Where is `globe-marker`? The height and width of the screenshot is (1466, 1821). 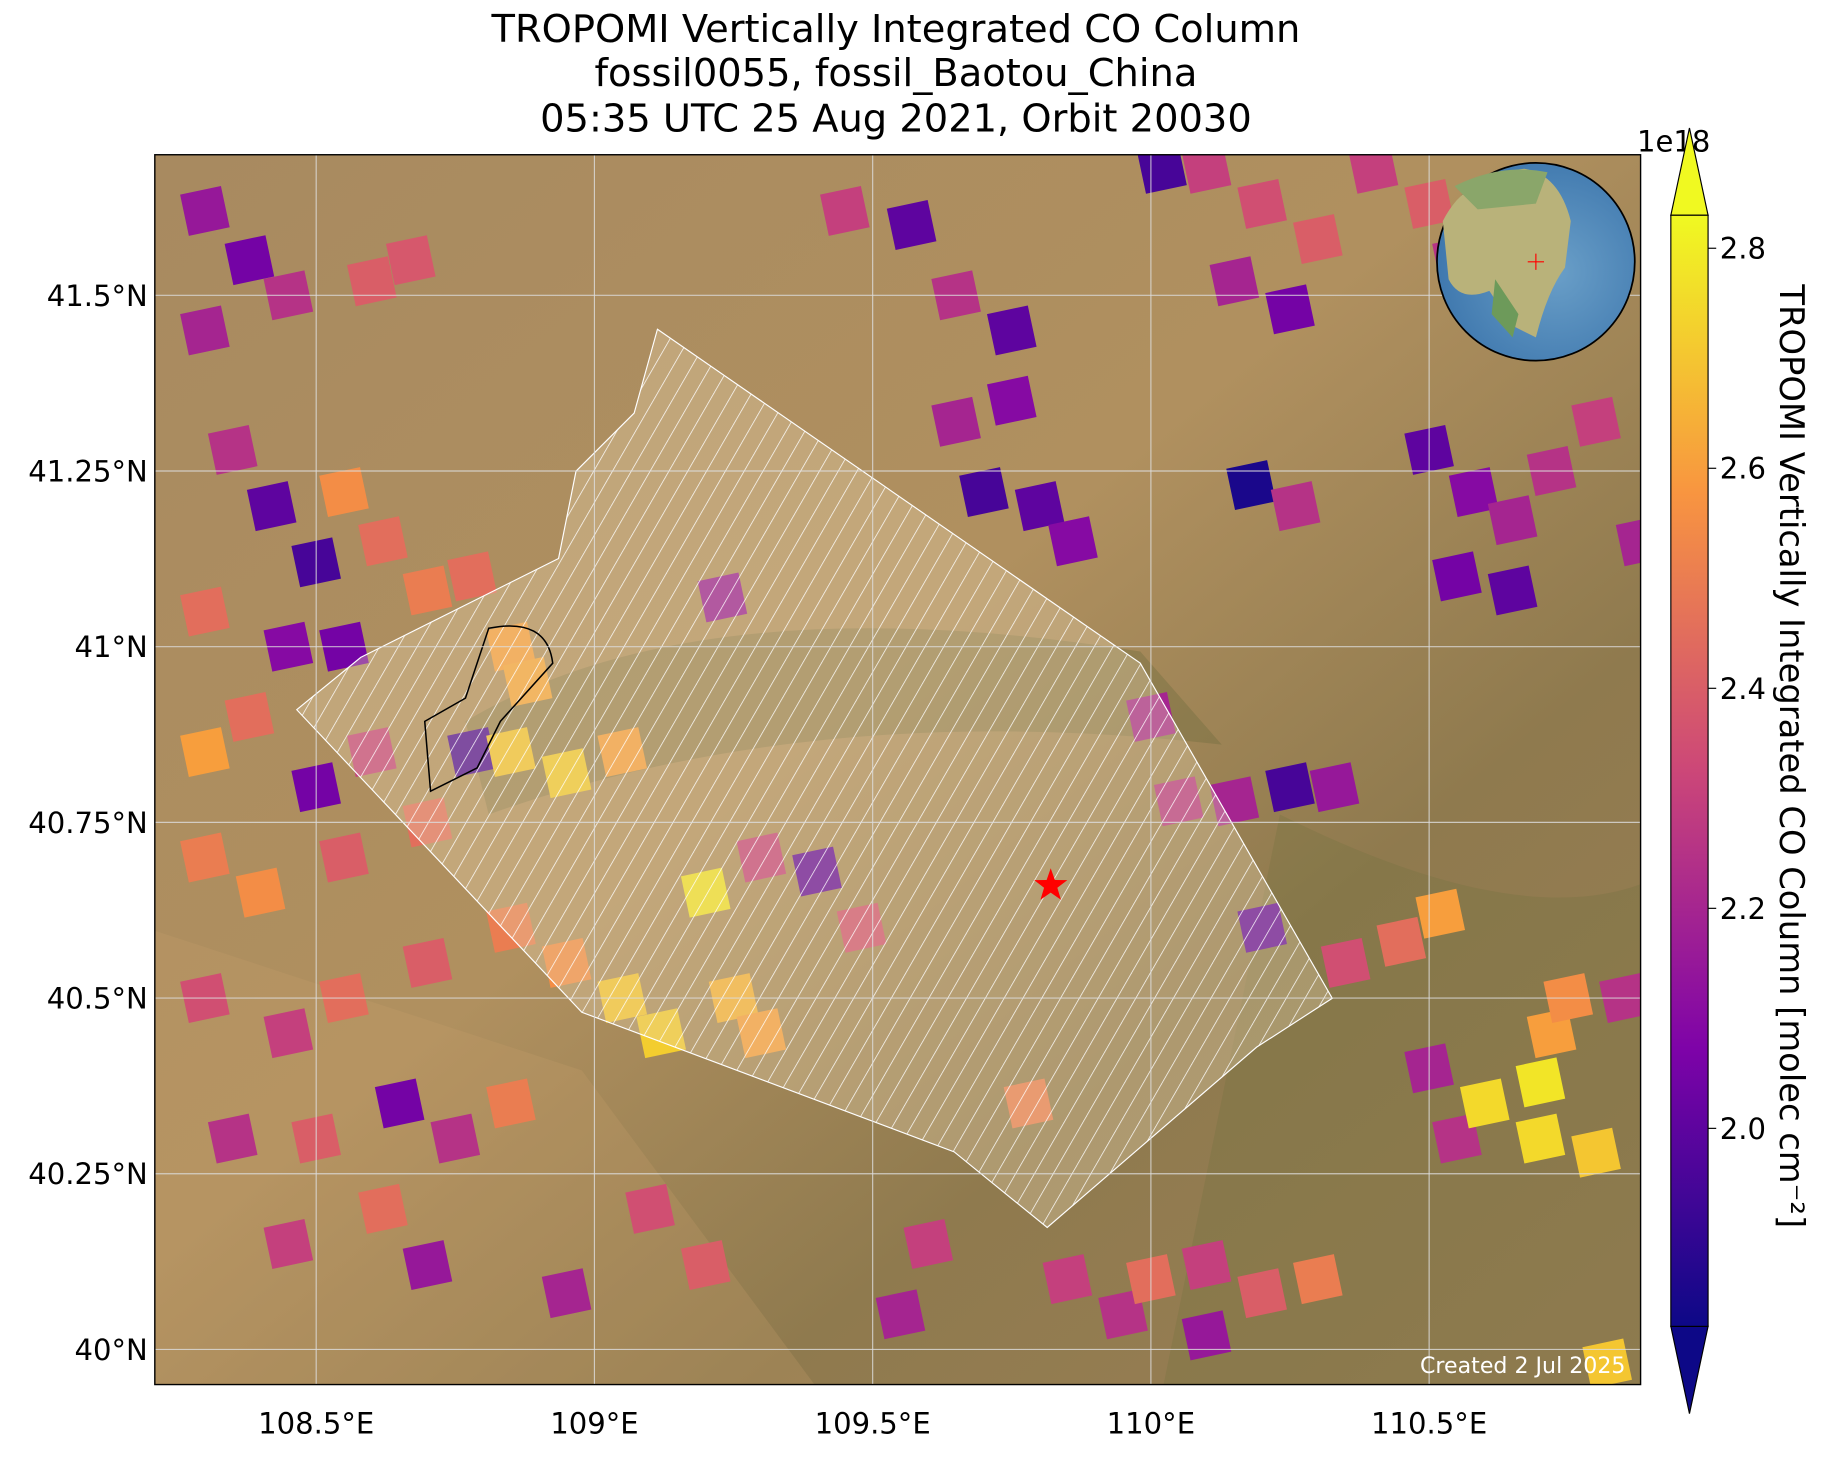
globe-marker is located at coordinates (1536, 261).